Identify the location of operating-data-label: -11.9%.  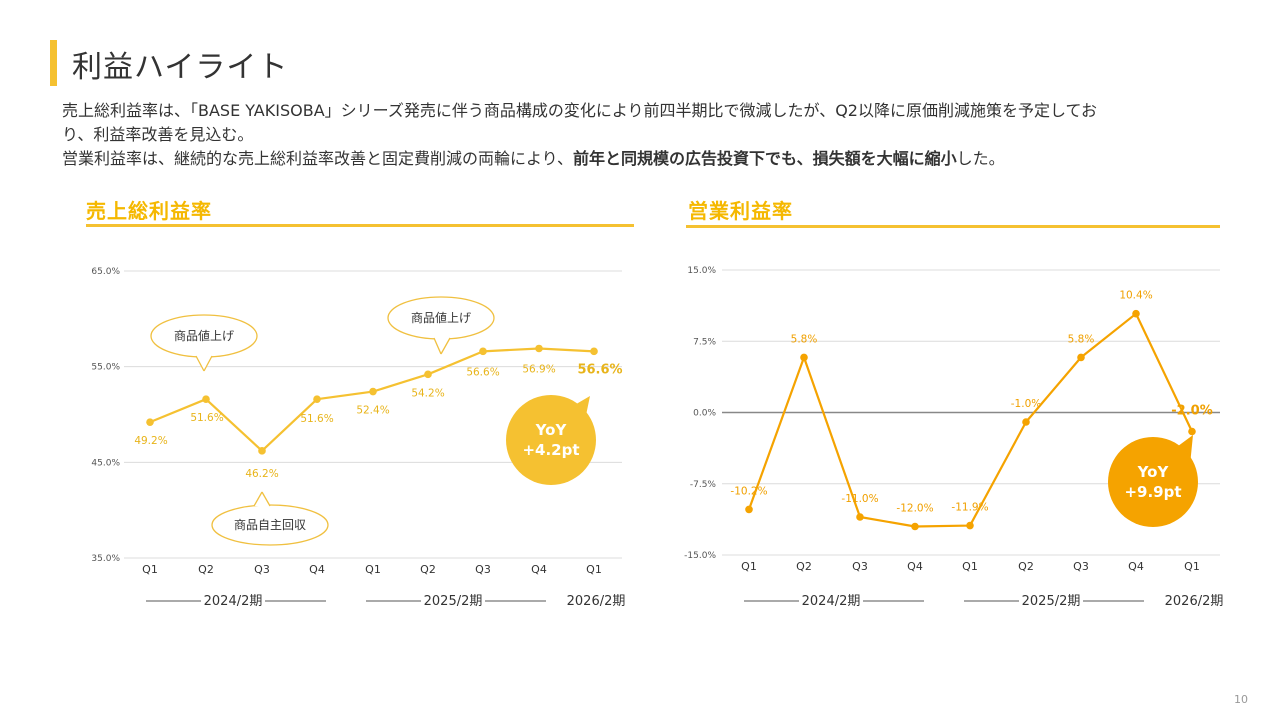
(969, 508).